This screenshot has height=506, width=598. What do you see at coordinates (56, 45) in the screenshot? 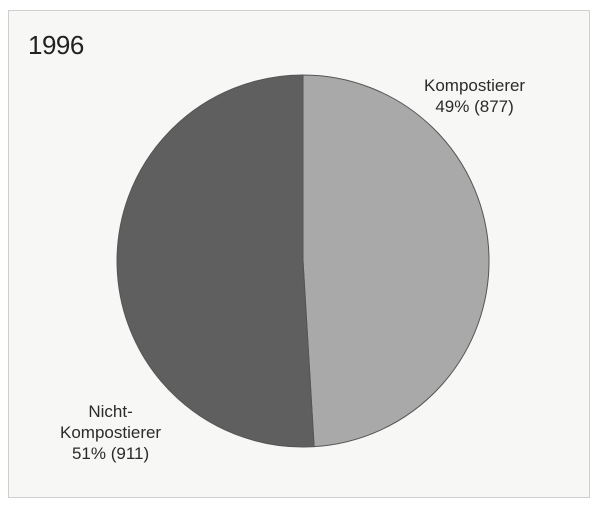
I see `chart-title: 1996` at bounding box center [56, 45].